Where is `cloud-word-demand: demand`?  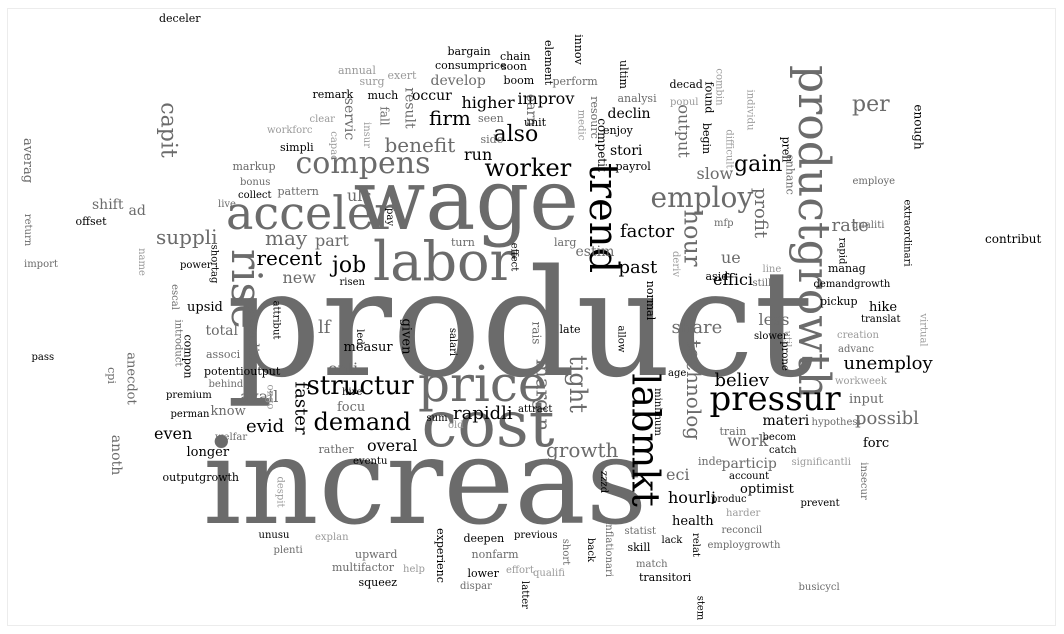
cloud-word-demand: demand is located at coordinates (362, 422).